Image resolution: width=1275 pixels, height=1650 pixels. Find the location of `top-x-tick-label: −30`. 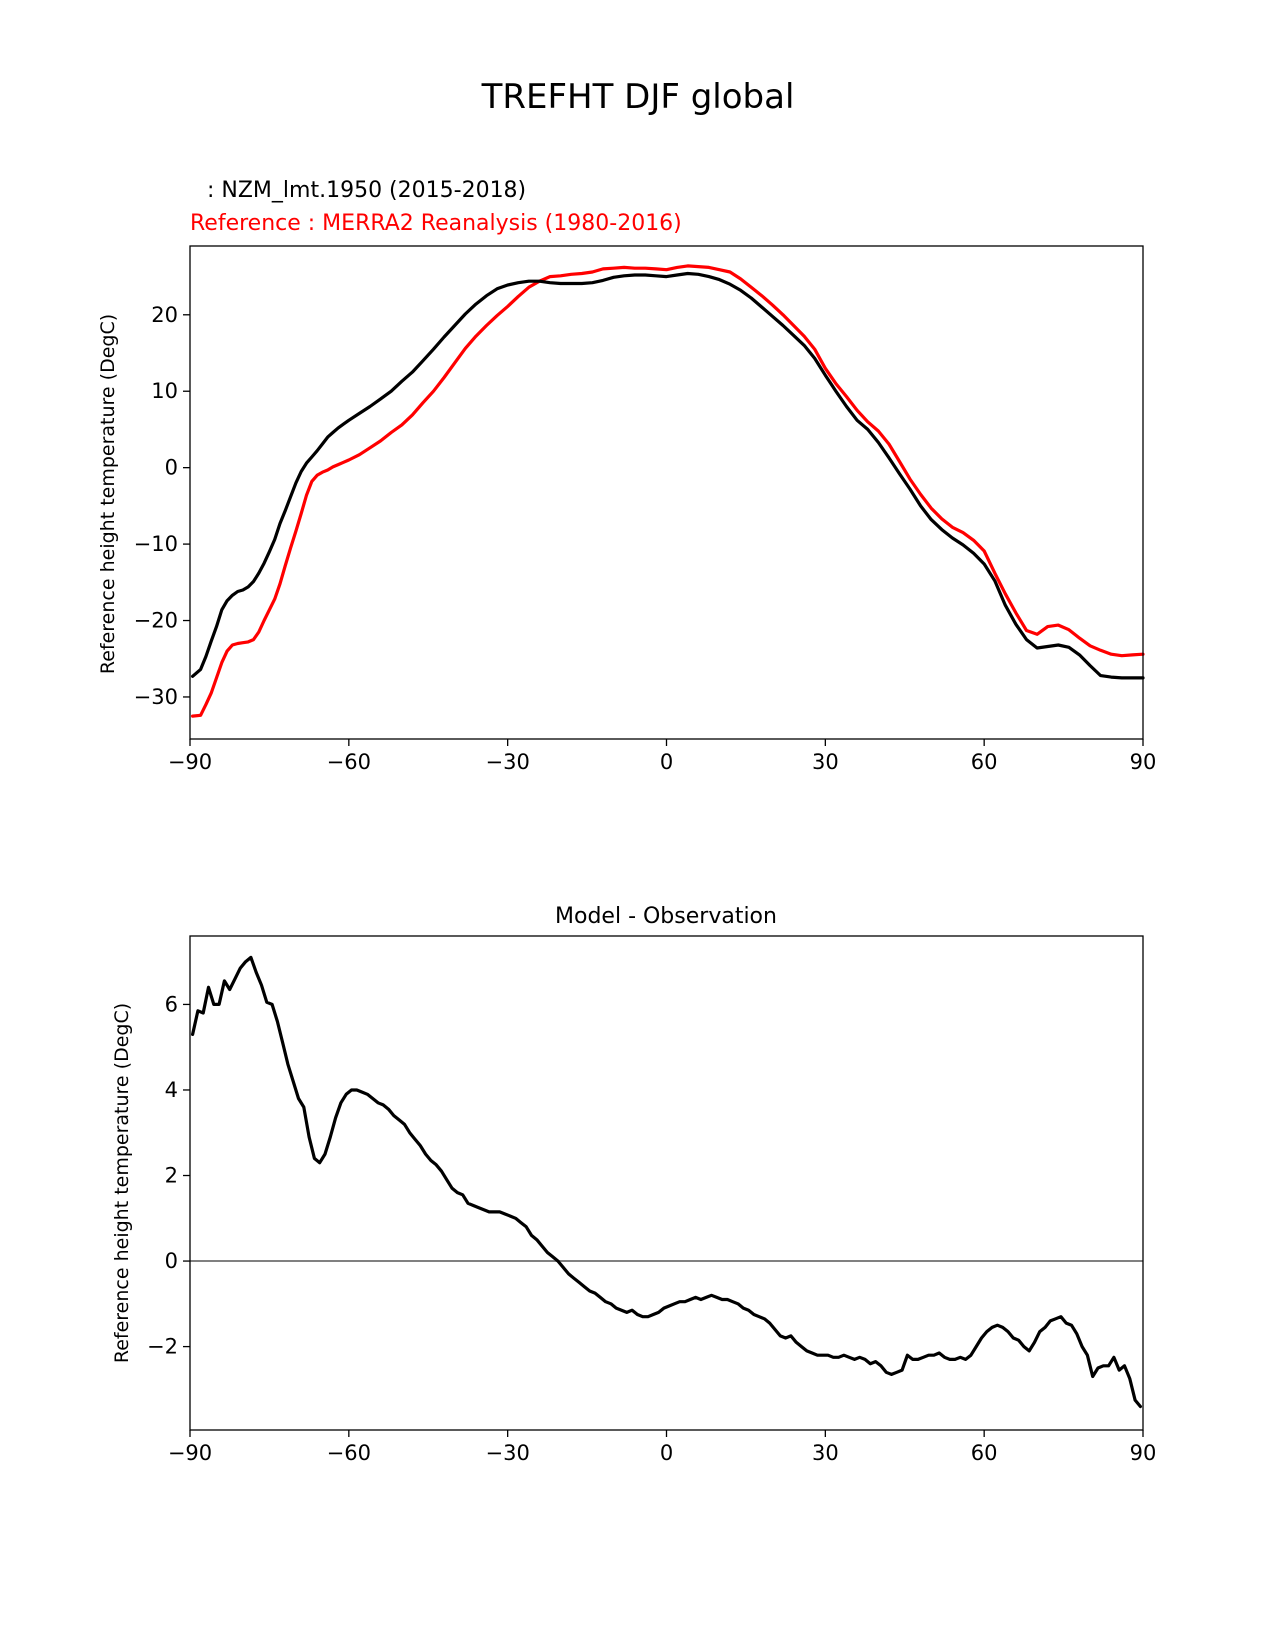

top-x-tick-label: −30 is located at coordinates (508, 762).